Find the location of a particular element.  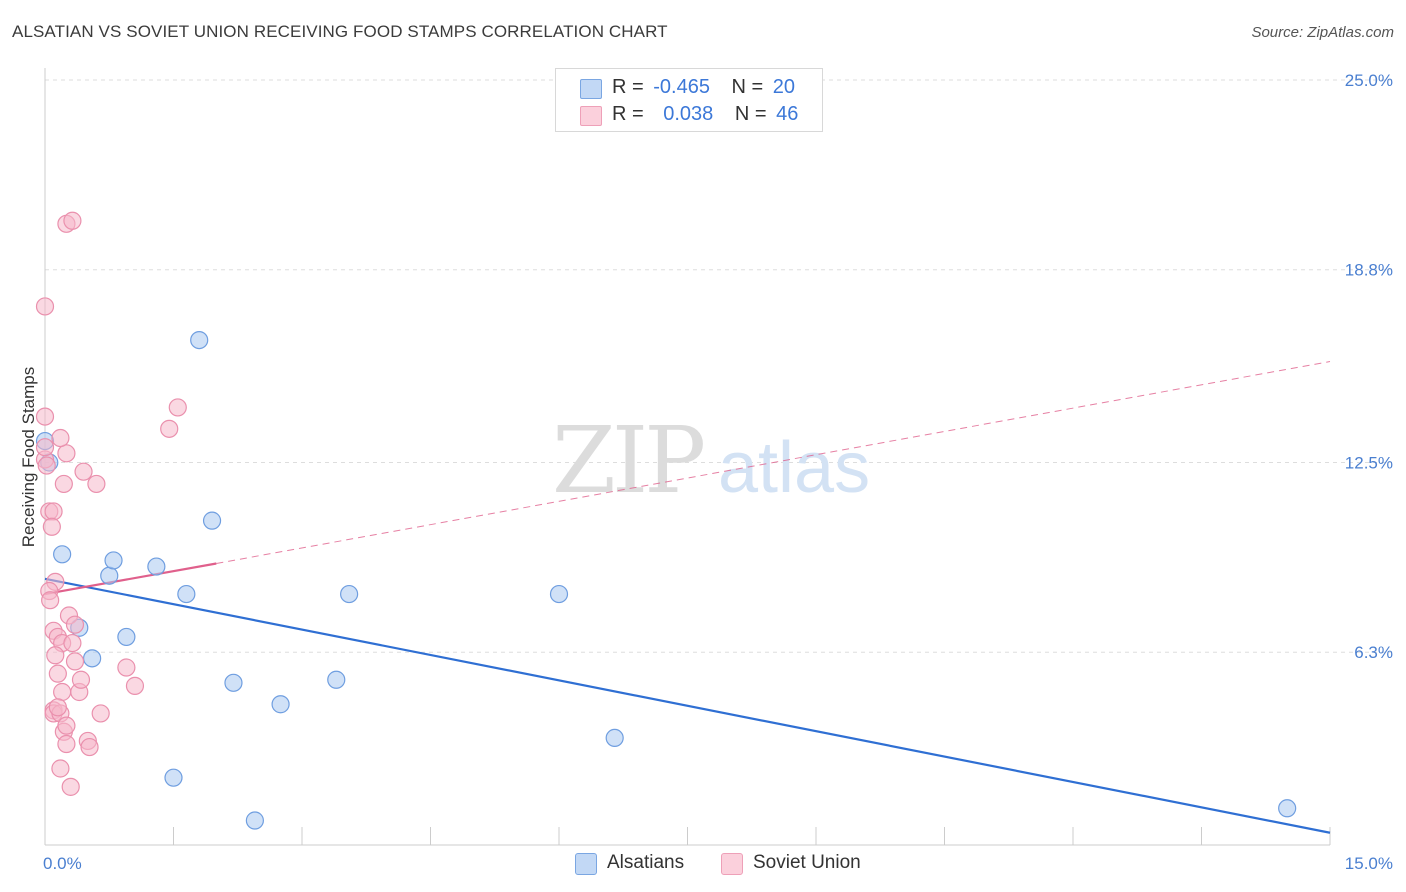

y-tick-label: 25.0% is located at coordinates (1369, 80).